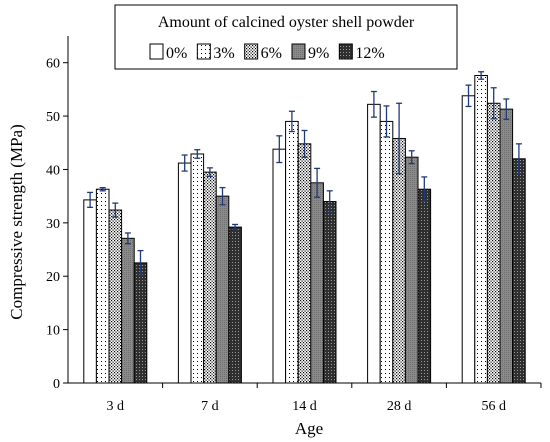  Describe the element at coordinates (318, 53) in the screenshot. I see `legend-label: 9%` at that location.